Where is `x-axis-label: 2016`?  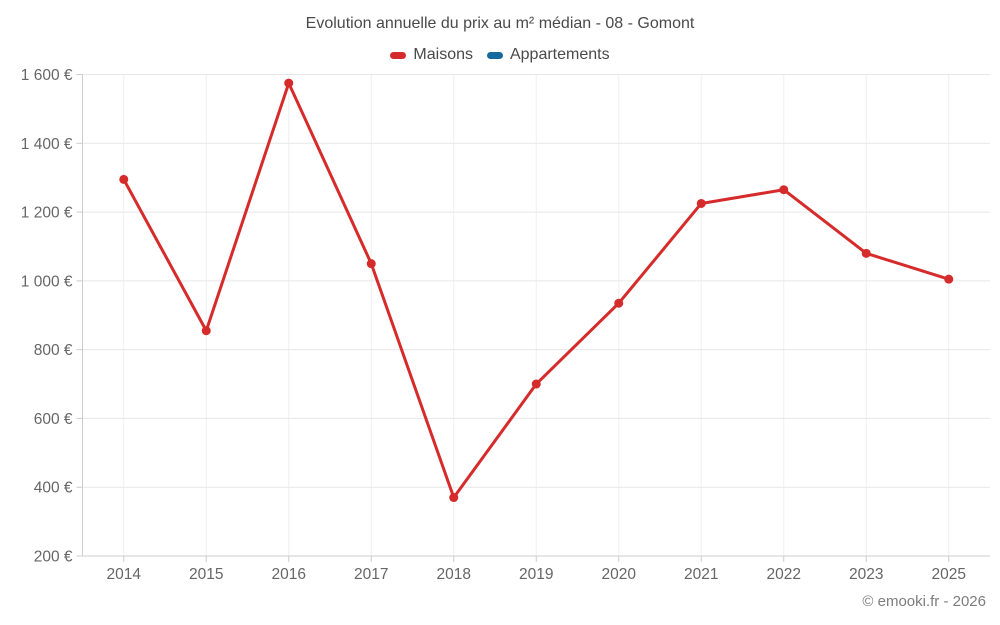
x-axis-label: 2016 is located at coordinates (289, 574).